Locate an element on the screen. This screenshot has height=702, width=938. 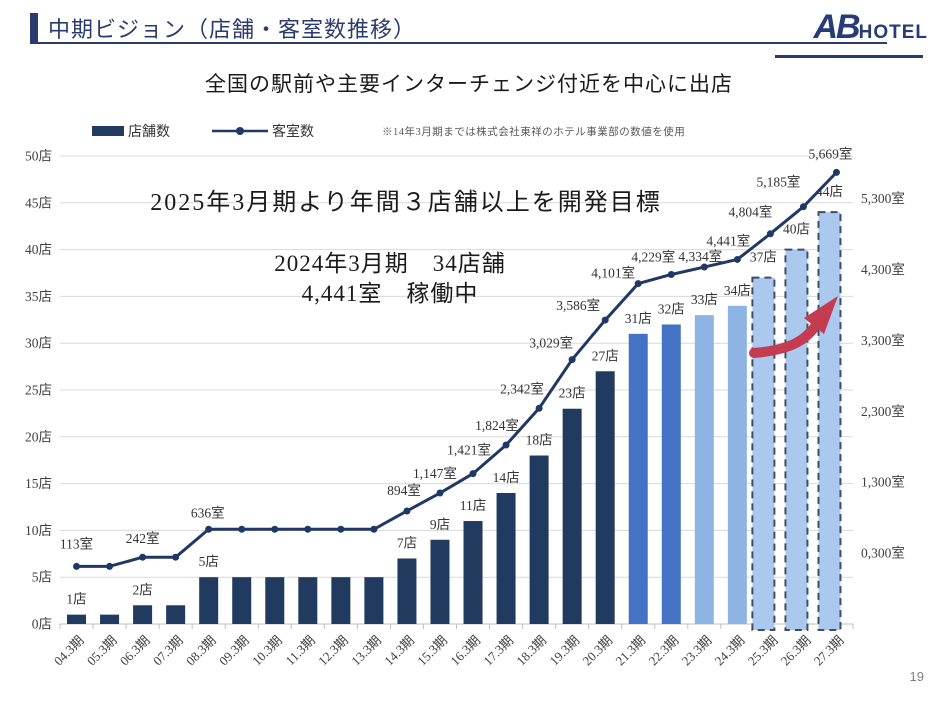
bar-value-label: 23店 is located at coordinates (572, 393).